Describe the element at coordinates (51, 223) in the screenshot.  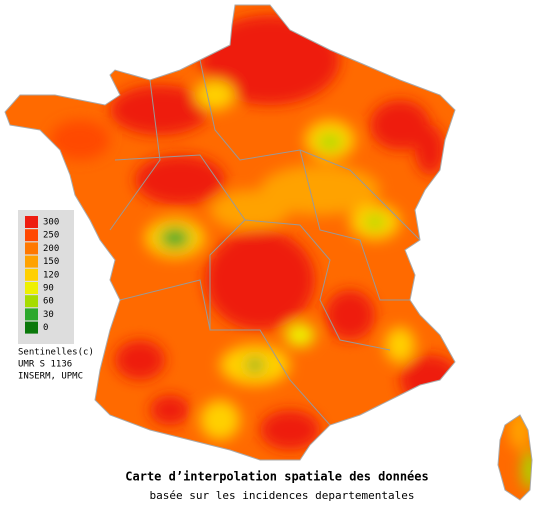
I see `legend-label: 300` at that location.